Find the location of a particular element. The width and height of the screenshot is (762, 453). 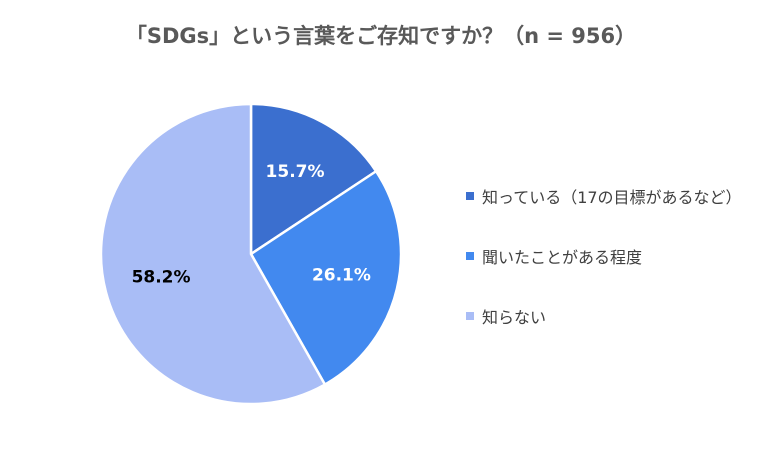

pie-slice-heard is located at coordinates (326, 278).